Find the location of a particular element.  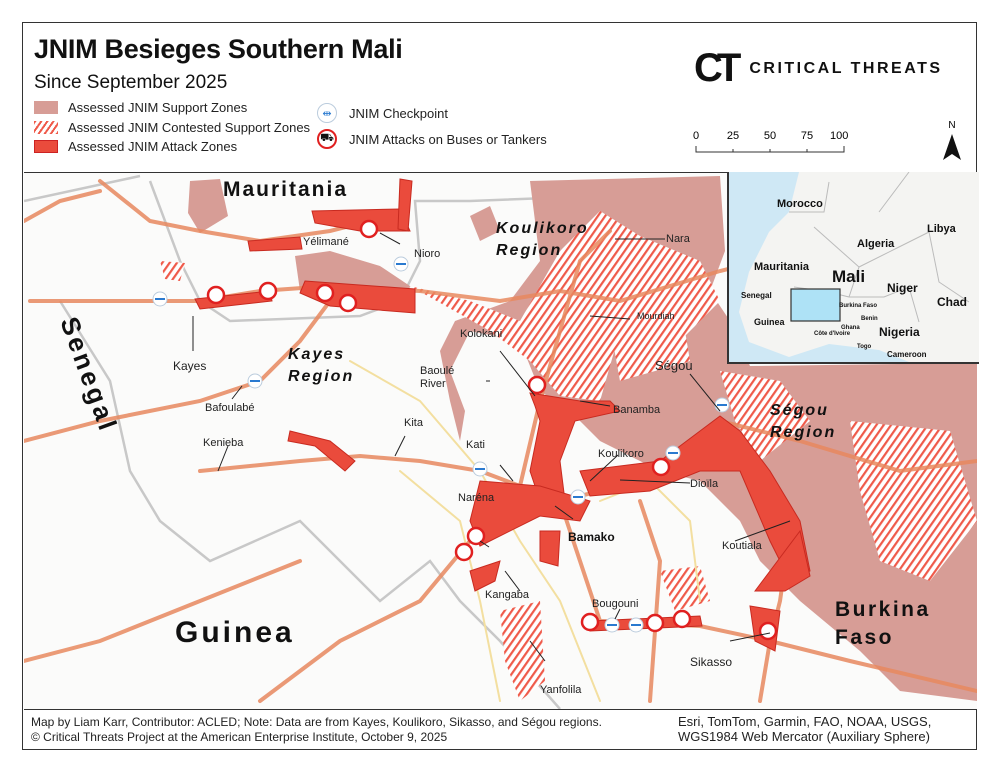

logo-text: CRITICAL THREATS is located at coordinates (846, 68).